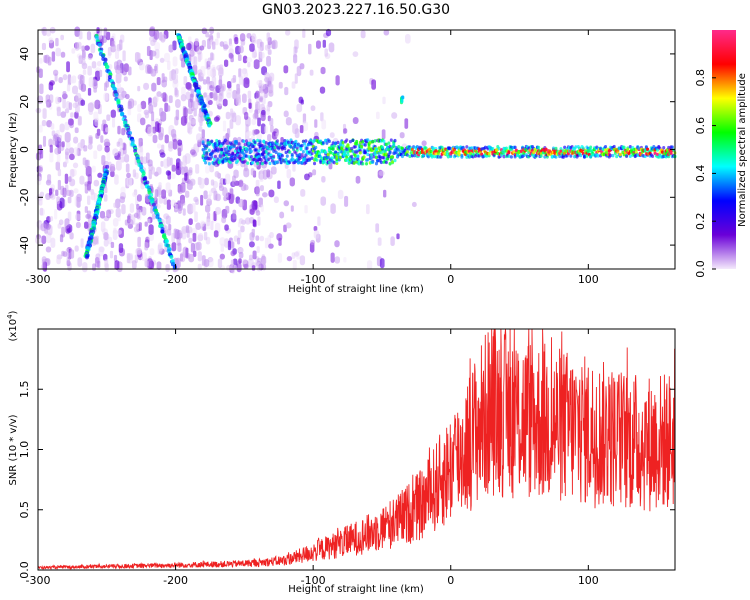  I want to click on y-tick-label: 1.0, so click(24, 450).